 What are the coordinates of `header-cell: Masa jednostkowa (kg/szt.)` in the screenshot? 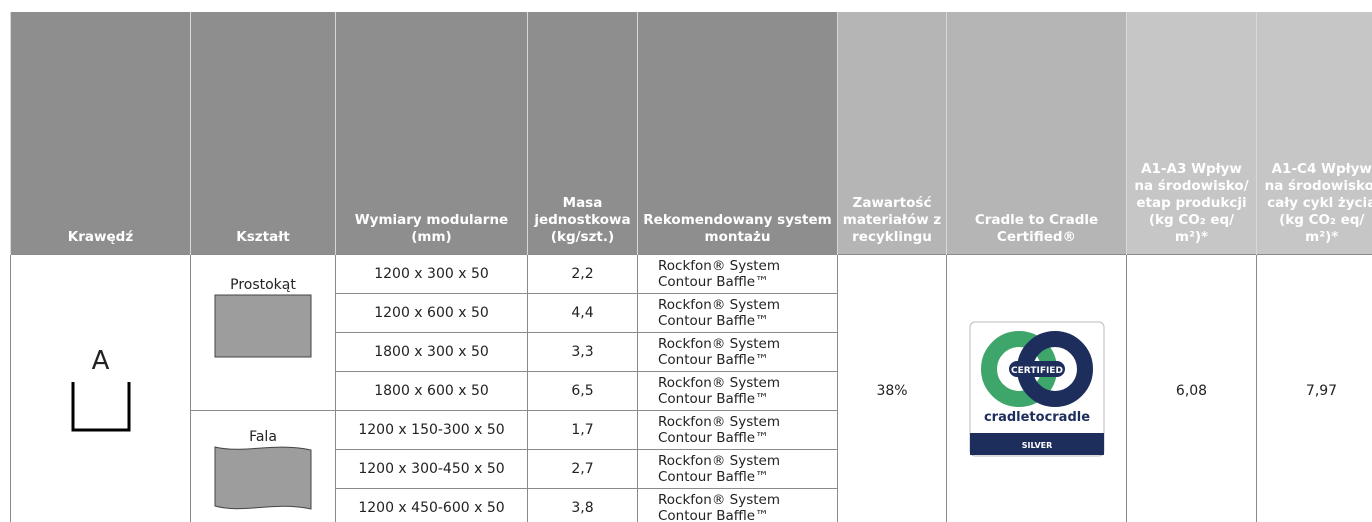 It's located at (582, 133).